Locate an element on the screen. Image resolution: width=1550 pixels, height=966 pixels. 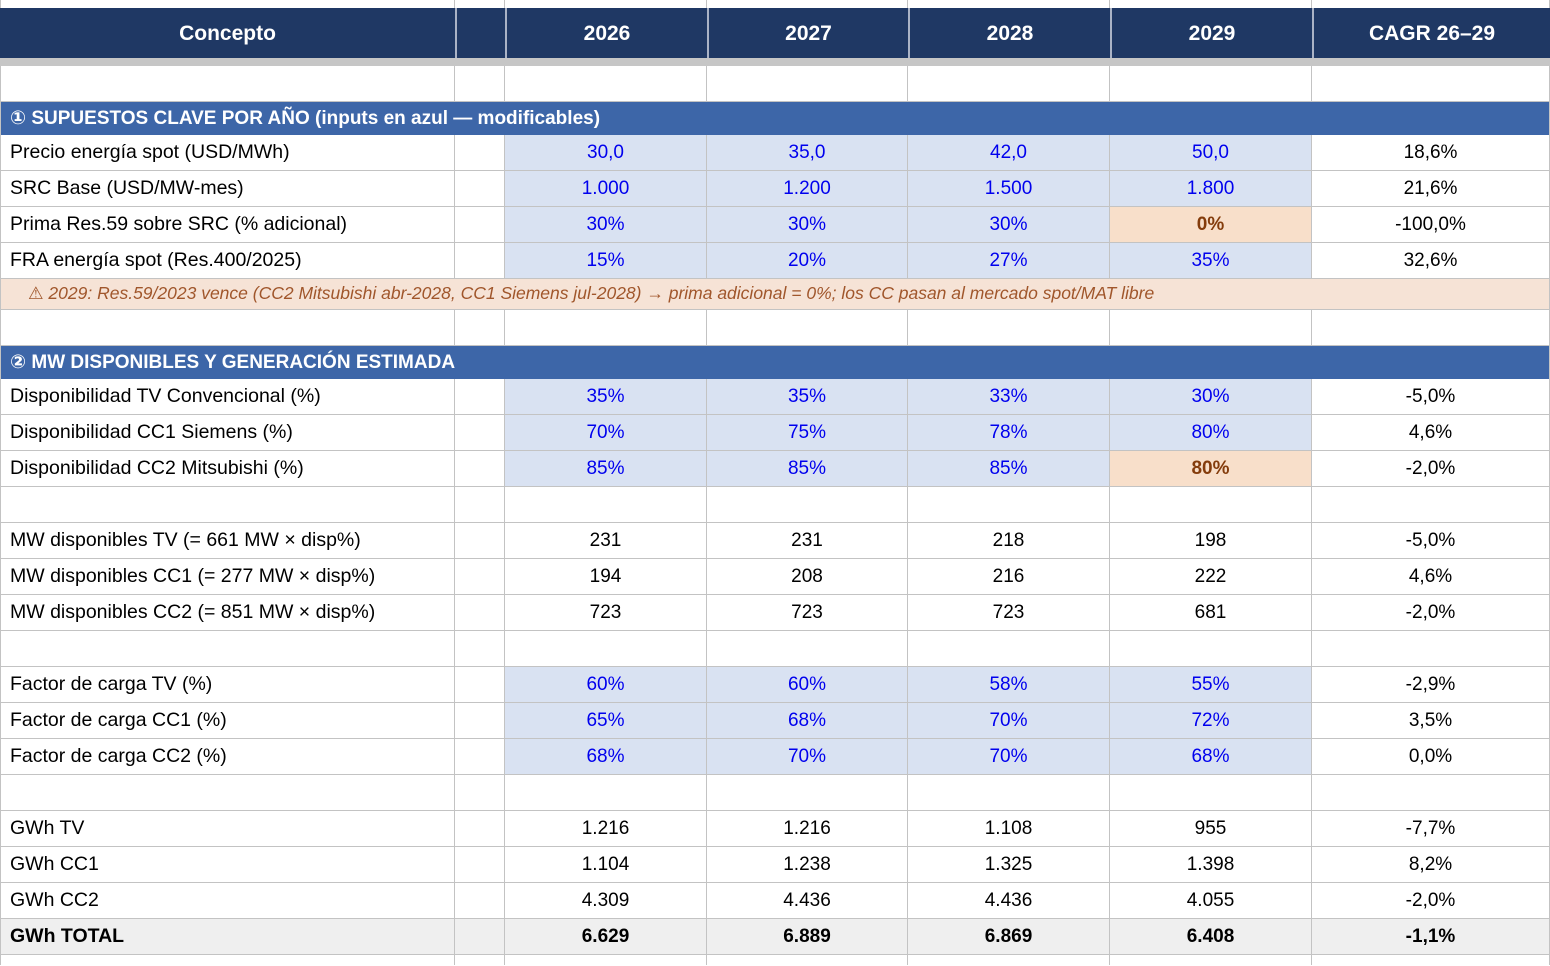
cagr-cell: 32,6% is located at coordinates (1431, 261).